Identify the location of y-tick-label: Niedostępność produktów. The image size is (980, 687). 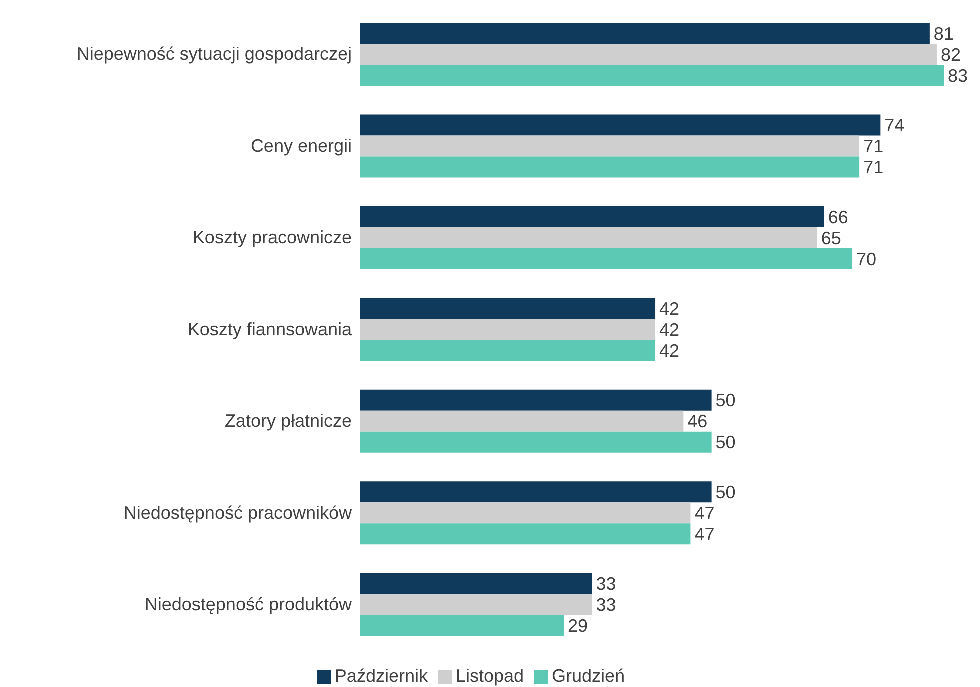
(248, 604).